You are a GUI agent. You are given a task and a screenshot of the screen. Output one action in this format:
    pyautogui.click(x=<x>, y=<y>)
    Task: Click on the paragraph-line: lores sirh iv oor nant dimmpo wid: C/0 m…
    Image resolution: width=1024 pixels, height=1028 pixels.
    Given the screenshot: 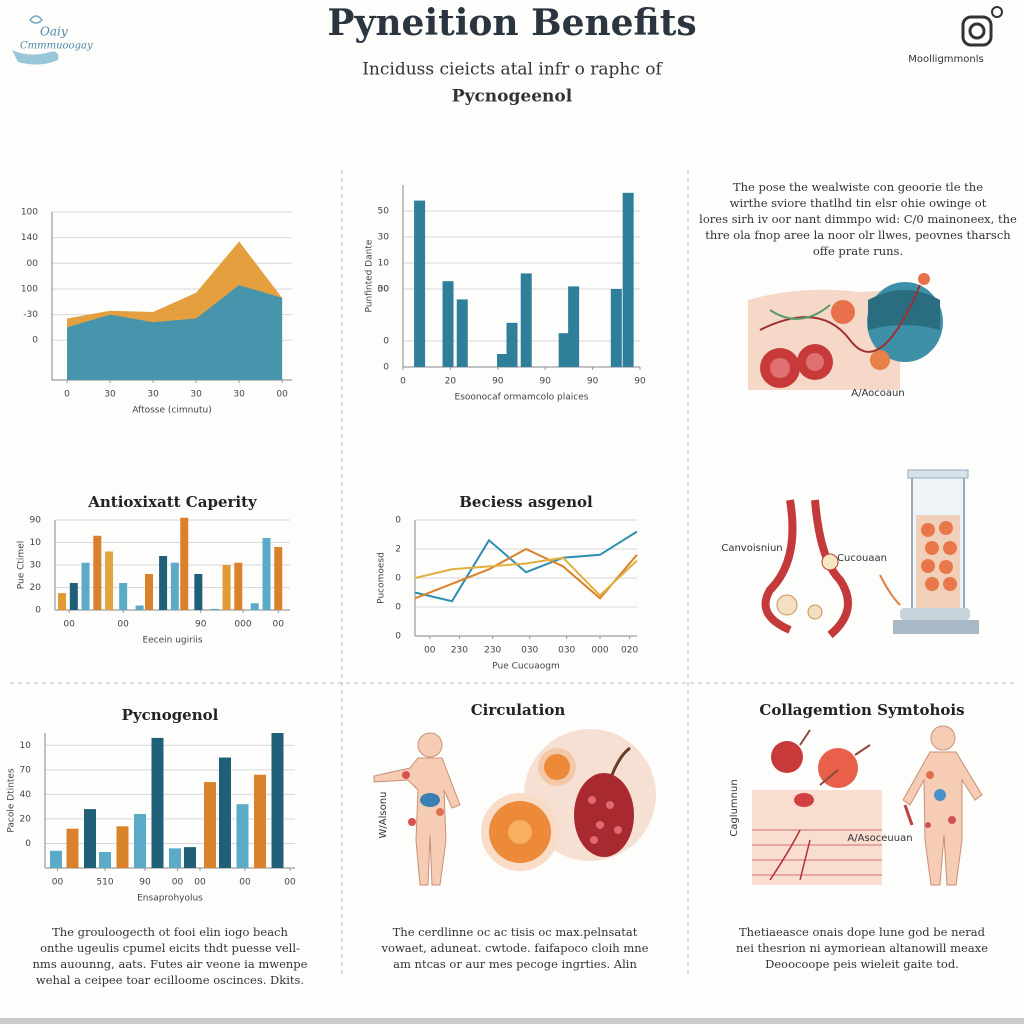 What is the action you would take?
    pyautogui.click(x=858, y=219)
    